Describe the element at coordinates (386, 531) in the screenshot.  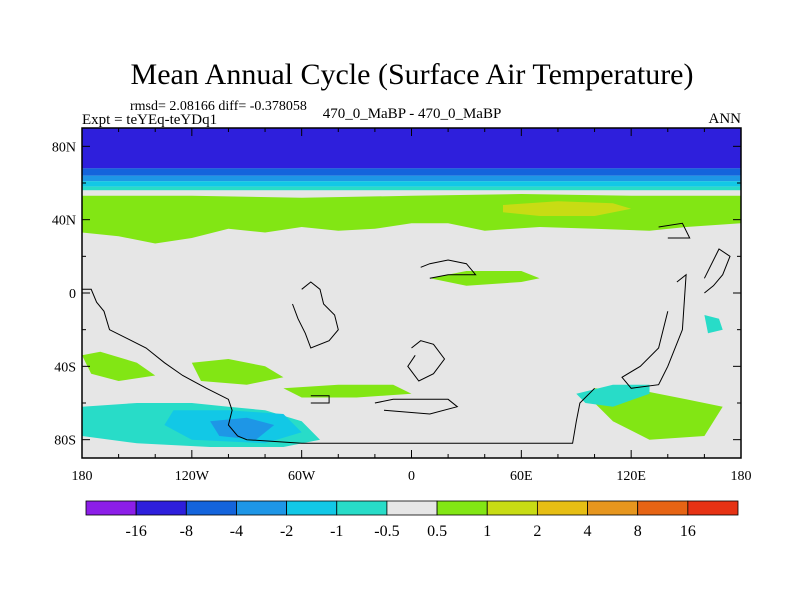
I see `colorbar-label-5: -0.5` at that location.